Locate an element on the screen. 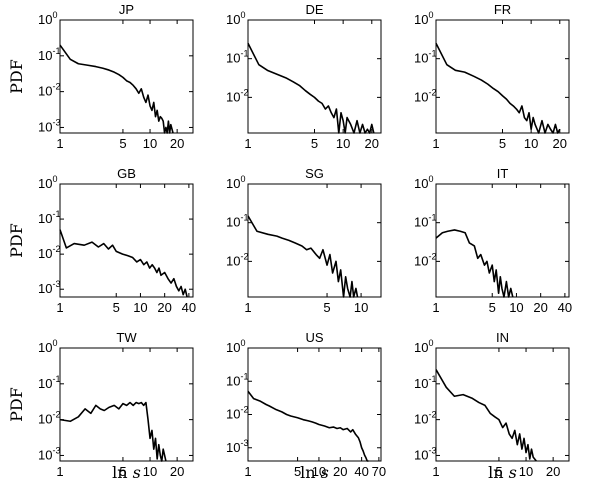 This screenshot has width=596, height=483. panel-title: DE is located at coordinates (314, 9).